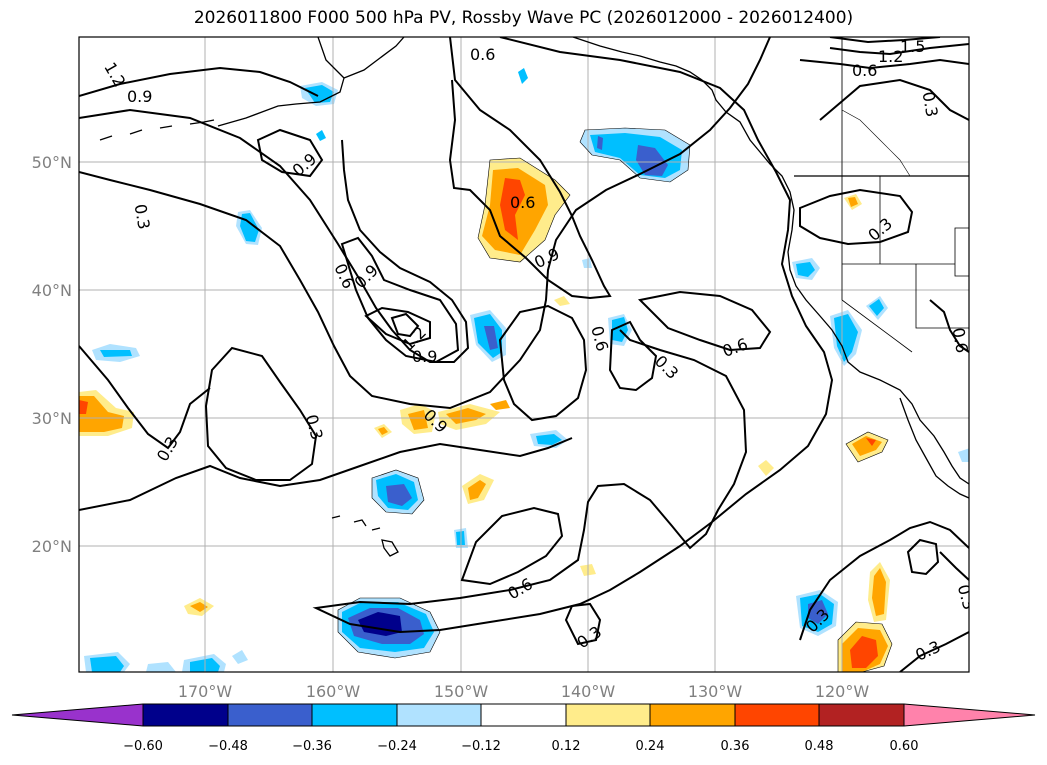 This screenshot has height=765, width=1047. Describe the element at coordinates (876, 143) in the screenshot. I see `canada-province-border` at that location.